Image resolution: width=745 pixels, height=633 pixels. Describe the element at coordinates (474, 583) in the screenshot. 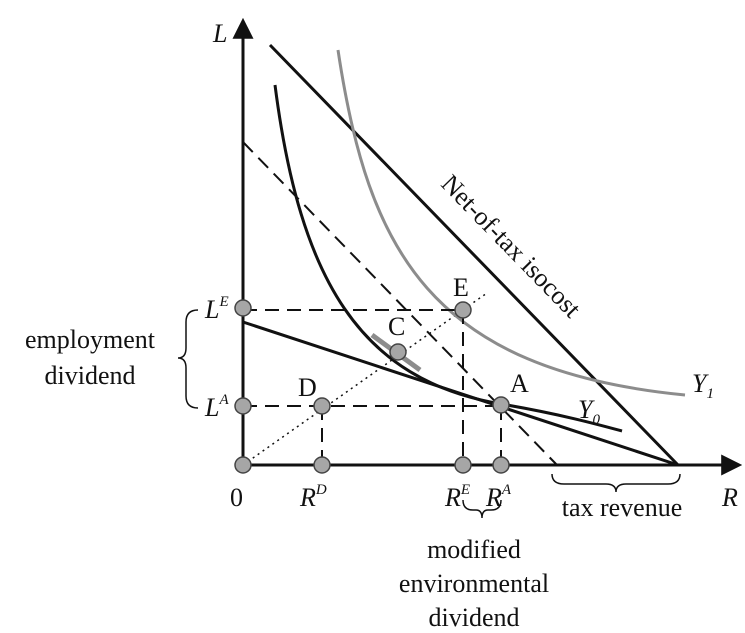

I see `environmental-label: environmental` at that location.